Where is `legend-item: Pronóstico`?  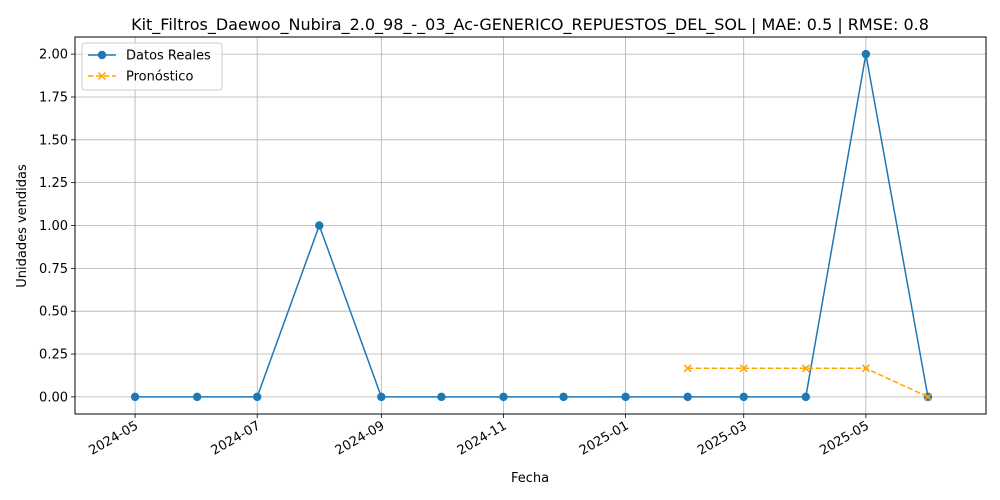 legend-item: Pronóstico is located at coordinates (140, 77).